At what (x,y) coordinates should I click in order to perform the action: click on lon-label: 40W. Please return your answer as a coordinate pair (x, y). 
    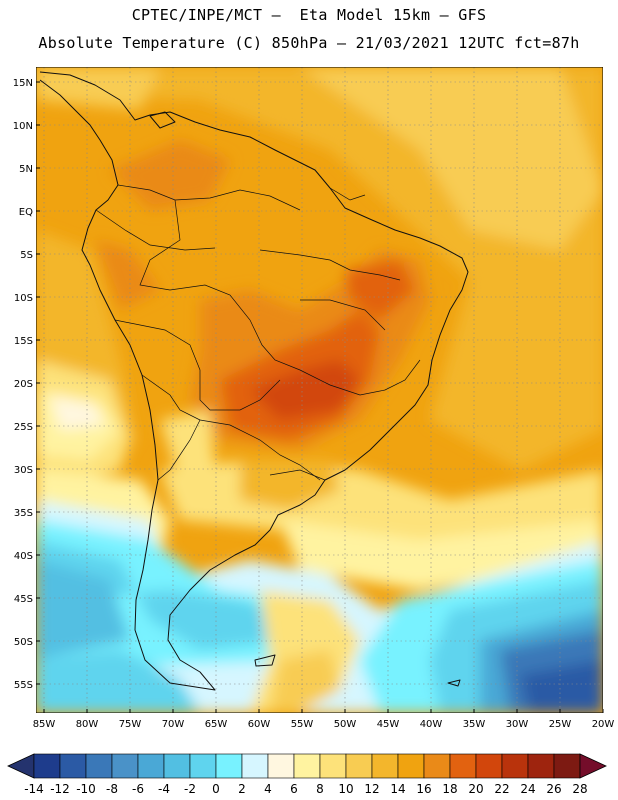
    Looking at the image, I should click on (431, 724).